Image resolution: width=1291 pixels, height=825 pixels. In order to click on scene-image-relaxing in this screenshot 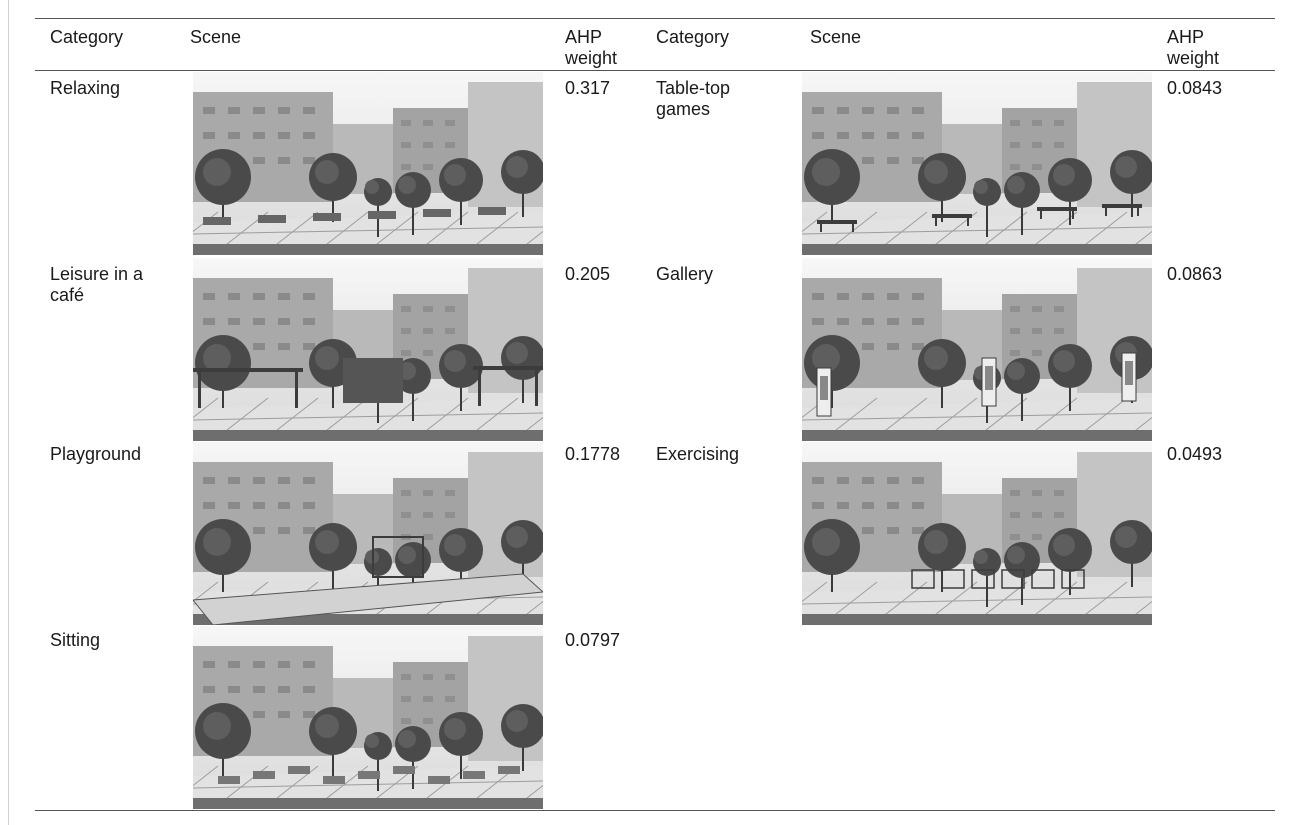, I will do `click(368, 163)`.